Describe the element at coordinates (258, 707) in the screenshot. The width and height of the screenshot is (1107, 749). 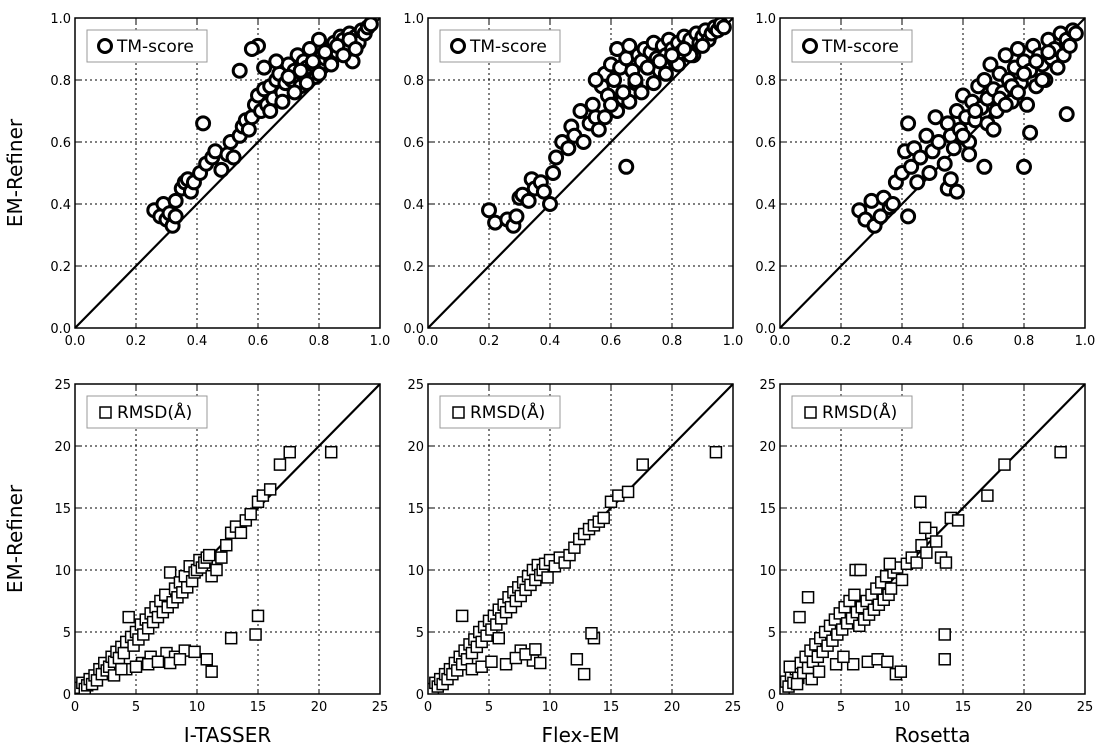
I see `x-tick-label: 15` at that location.